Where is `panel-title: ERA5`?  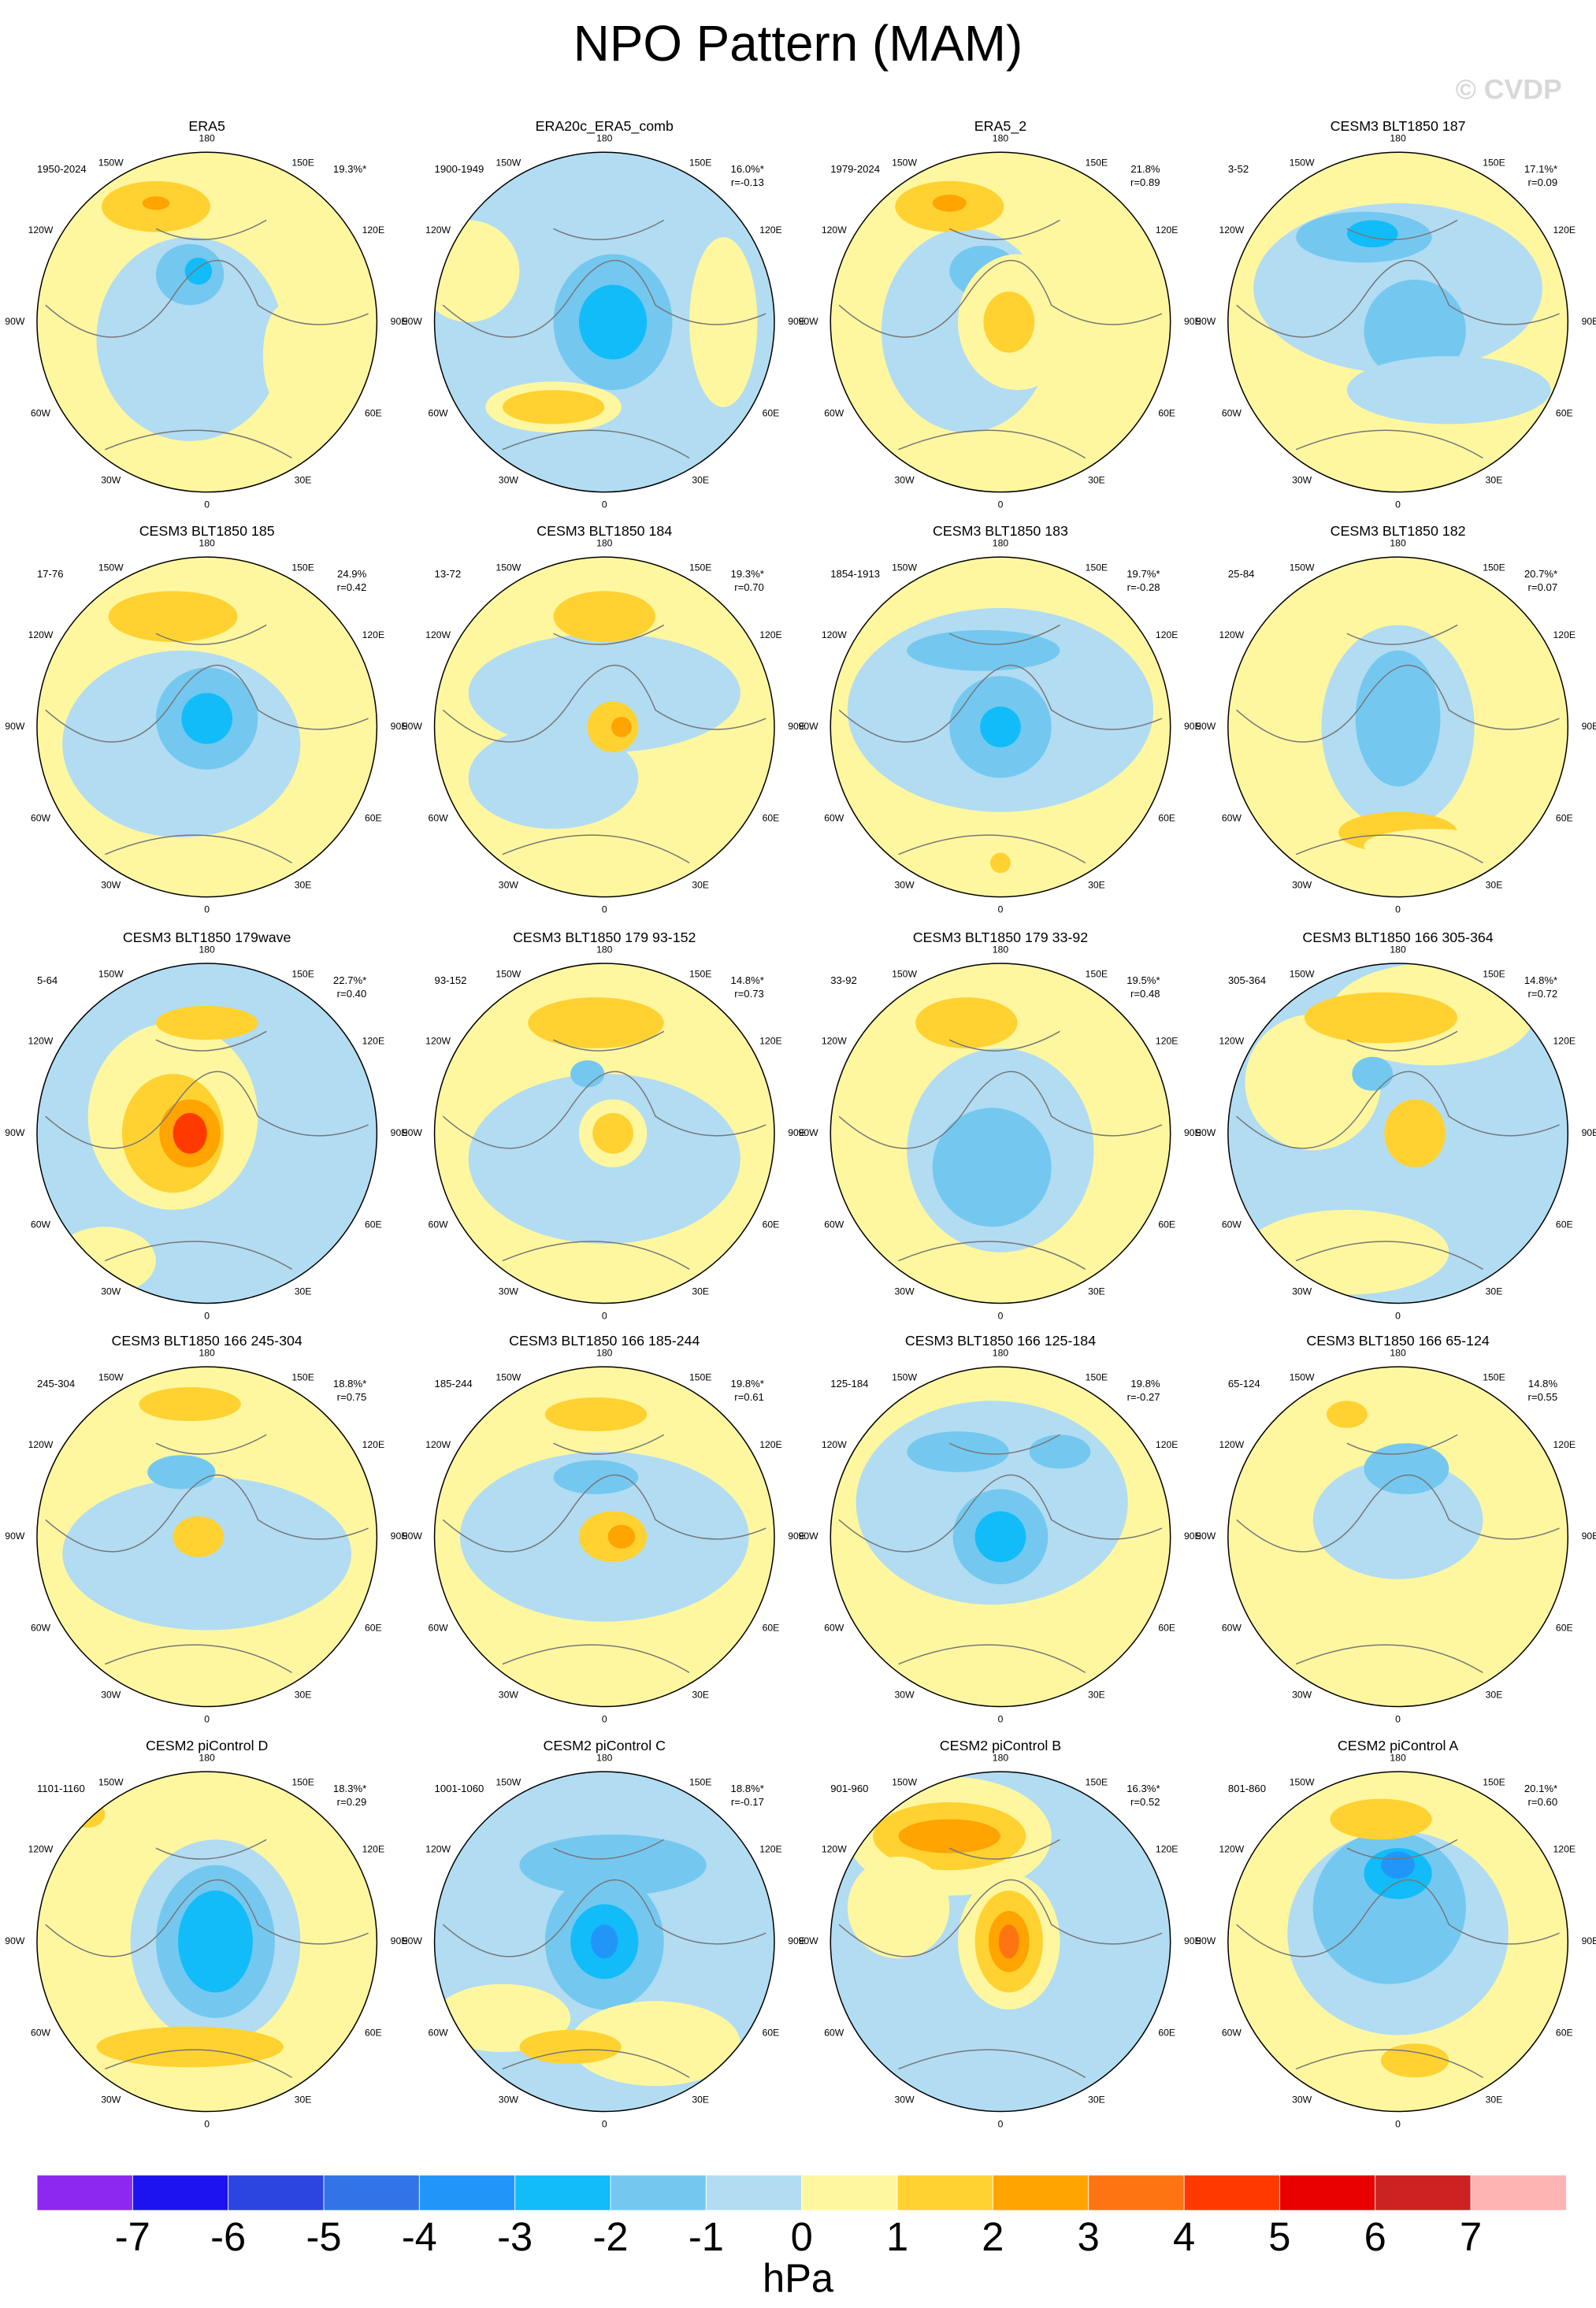
panel-title: ERA5 is located at coordinates (206, 126).